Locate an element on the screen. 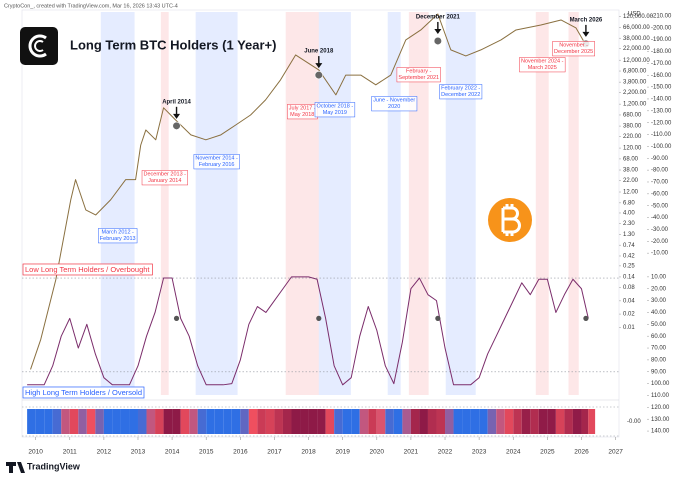 Image resolution: width=680 pixels, height=477 pixels. y2-tick-label: 40.00 is located at coordinates (659, 313).